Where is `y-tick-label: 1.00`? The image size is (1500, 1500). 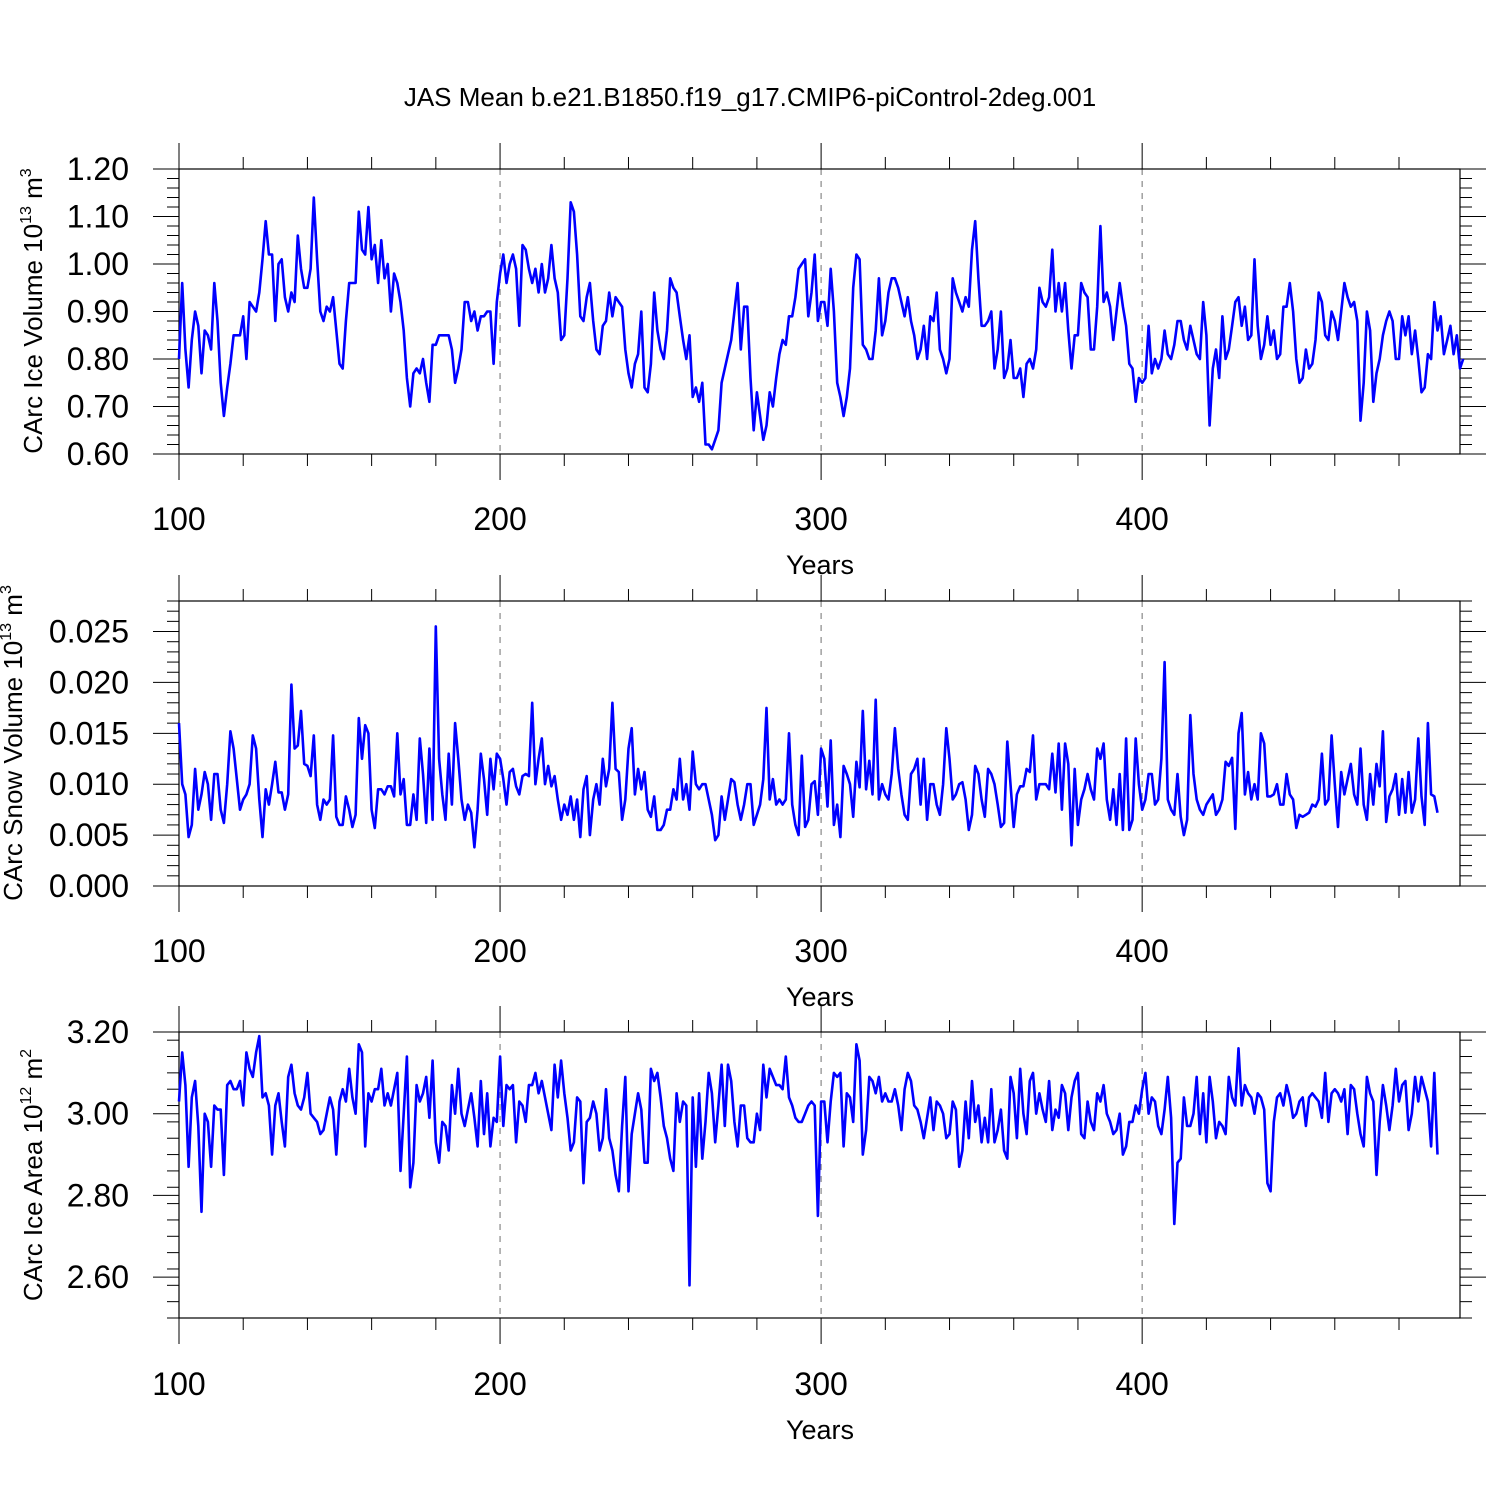 y-tick-label: 1.00 is located at coordinates (98, 264).